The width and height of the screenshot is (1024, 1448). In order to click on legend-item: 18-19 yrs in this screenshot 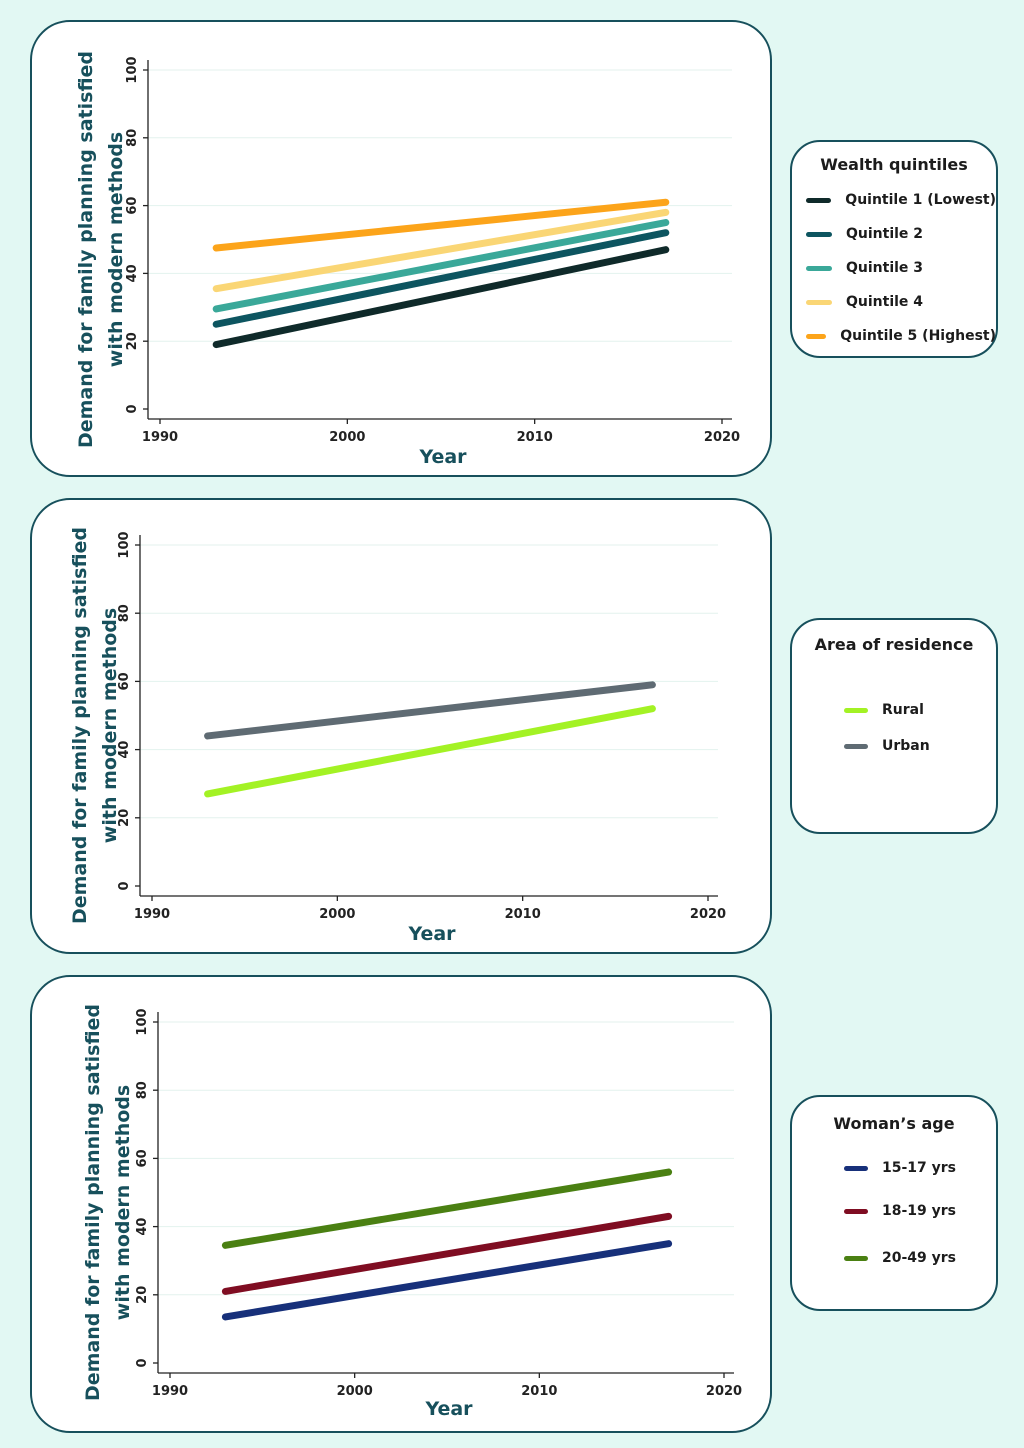, I will do `click(894, 1211)`.